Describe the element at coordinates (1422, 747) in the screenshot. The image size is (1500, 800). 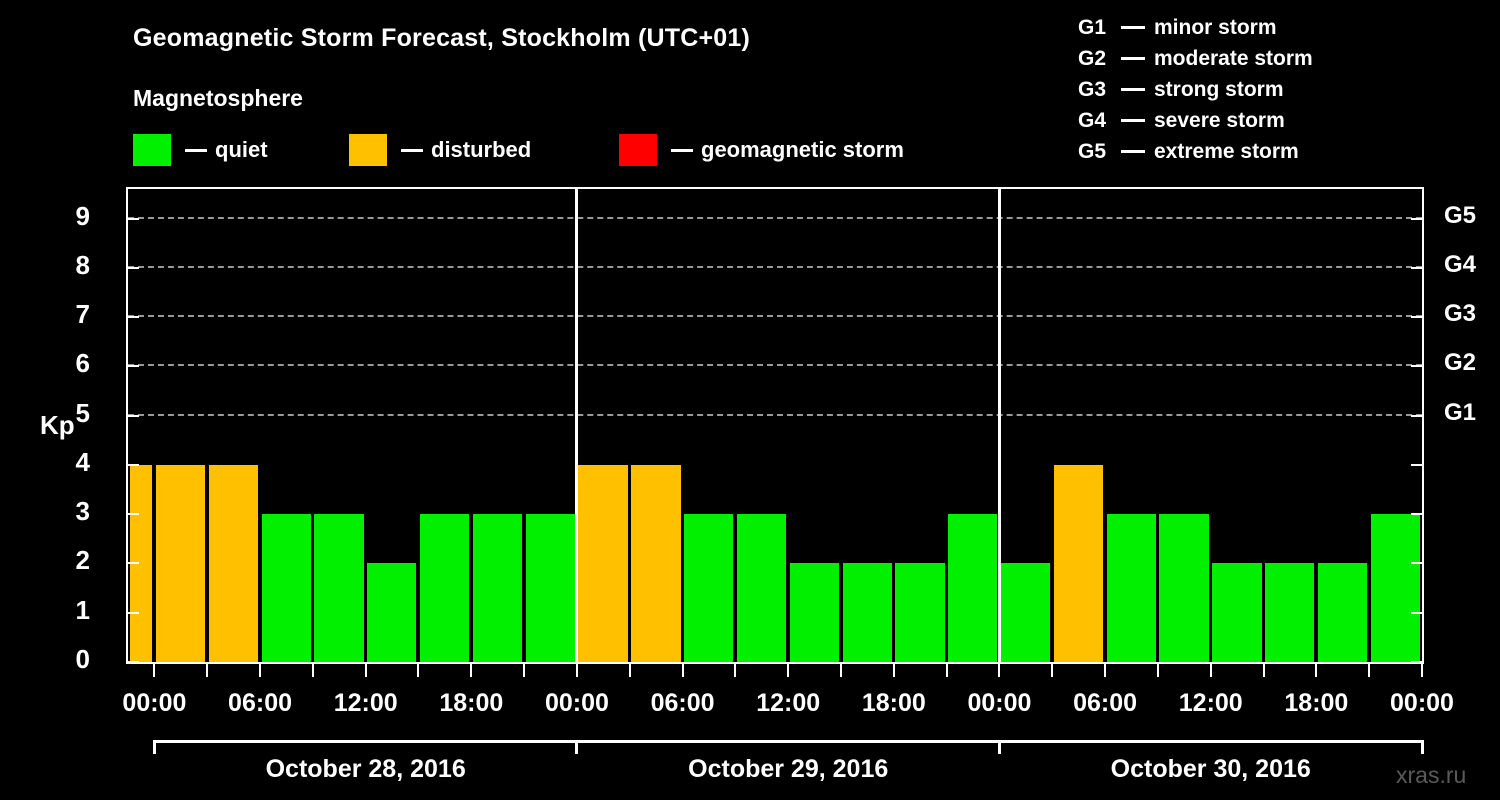
I see `day-bracket-tick` at that location.